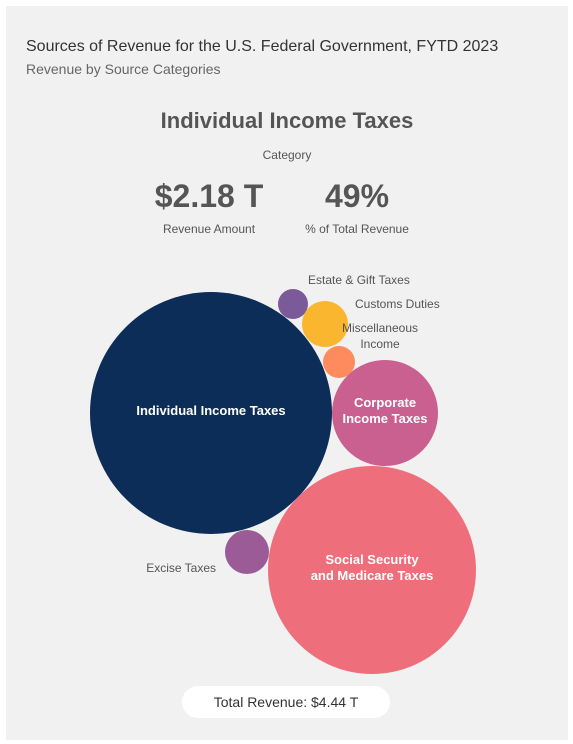 This screenshot has width=573, height=744. Describe the element at coordinates (384, 410) in the screenshot. I see `bubble-label-corporate-income-taxes: Corporate Income Taxes` at that location.